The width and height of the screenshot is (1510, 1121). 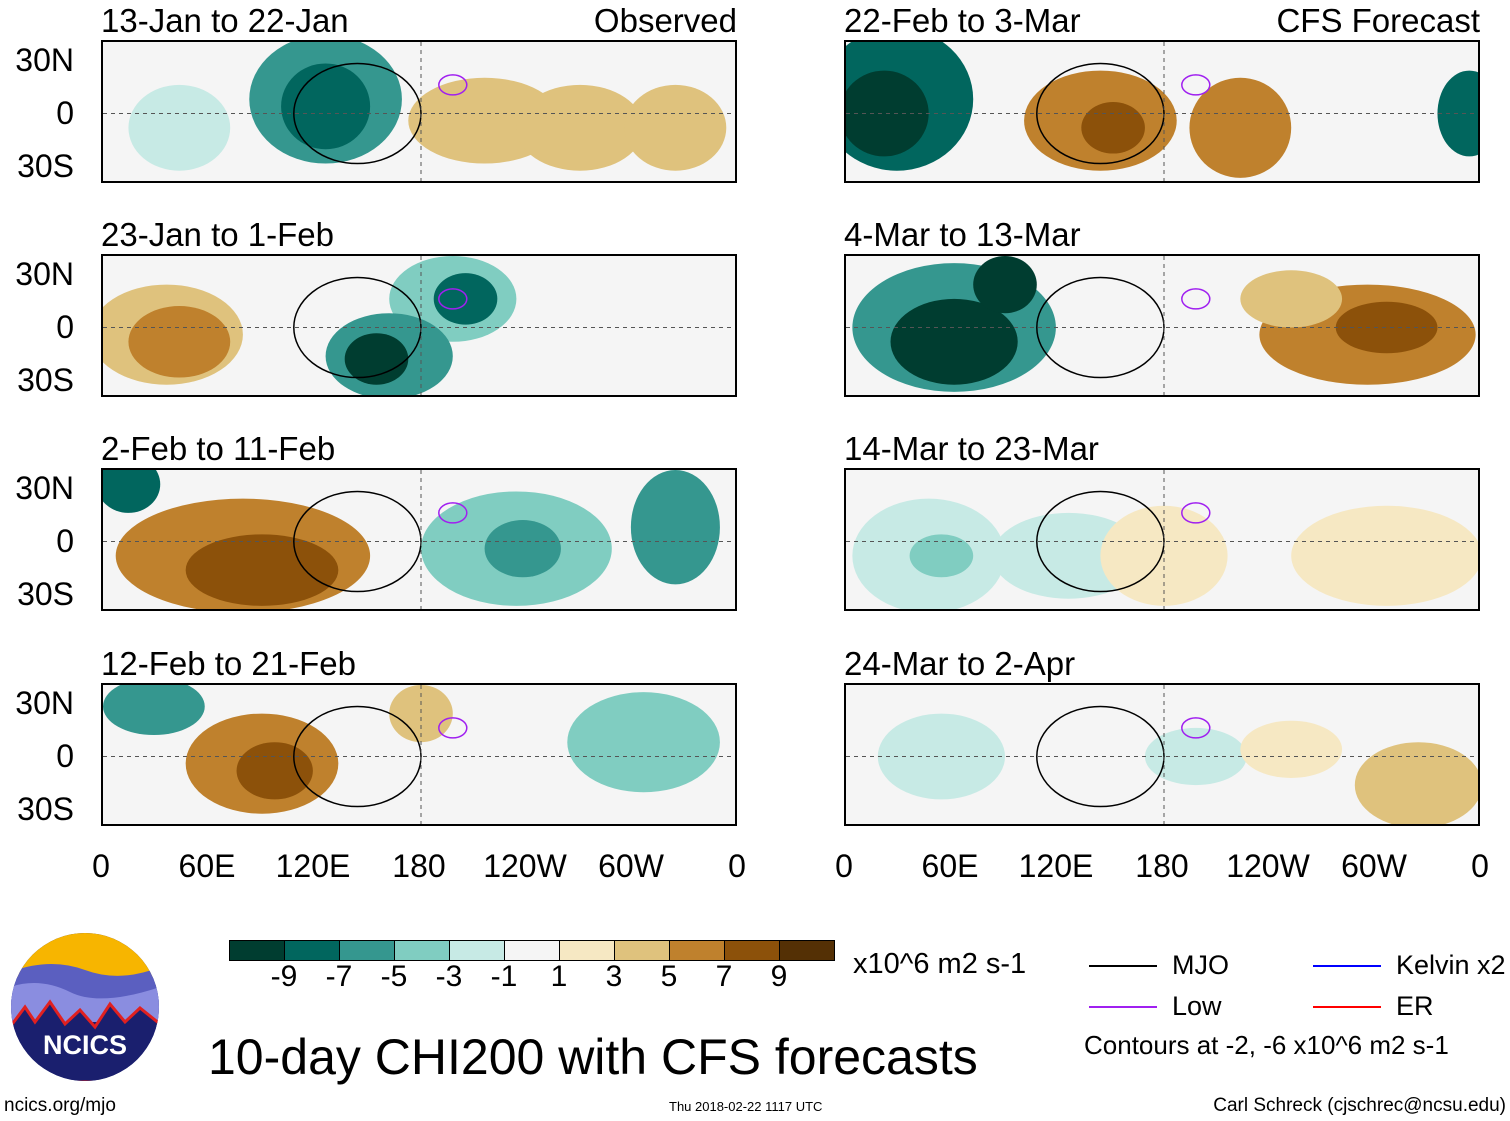 What do you see at coordinates (217, 234) in the screenshot?
I see `panel-title: 23-Jan to 1-Feb` at bounding box center [217, 234].